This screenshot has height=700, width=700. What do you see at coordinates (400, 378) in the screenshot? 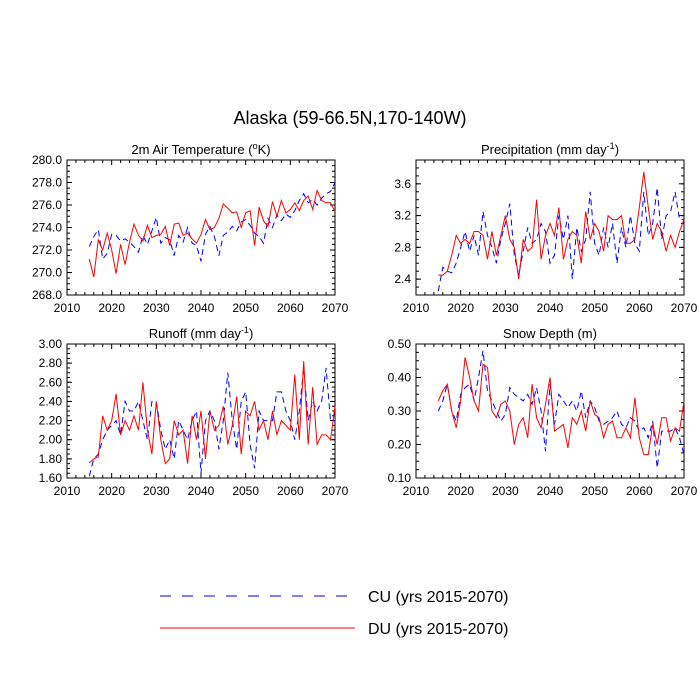
I see `y-tick-label: 0.40` at bounding box center [400, 378].